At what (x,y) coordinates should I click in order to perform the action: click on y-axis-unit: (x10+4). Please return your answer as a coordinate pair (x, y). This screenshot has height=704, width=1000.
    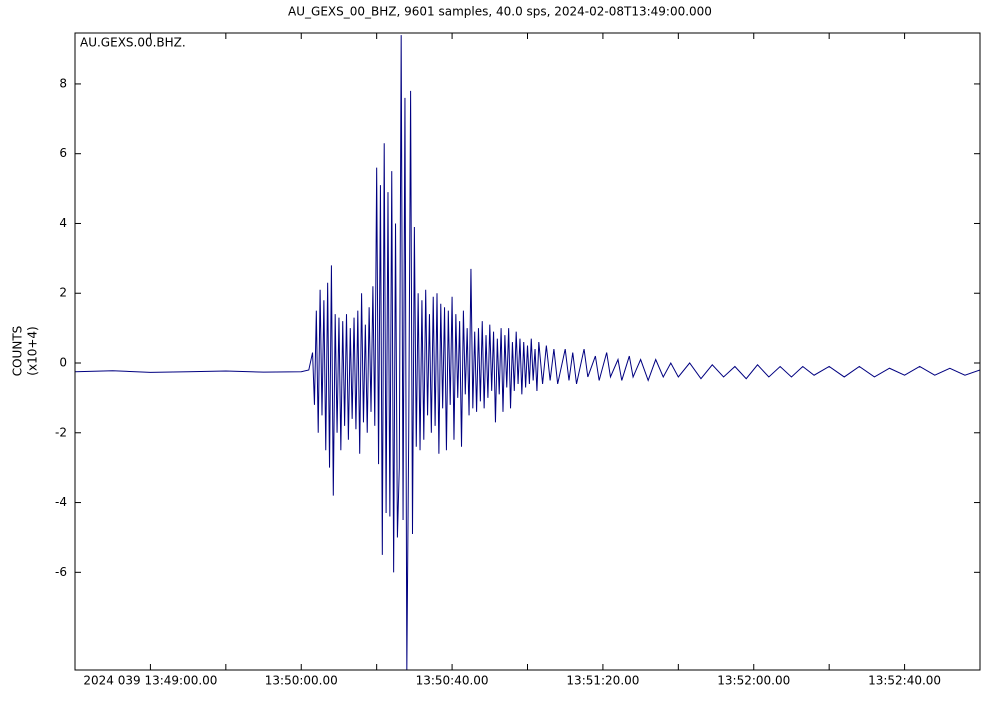
    Looking at the image, I should click on (33, 350).